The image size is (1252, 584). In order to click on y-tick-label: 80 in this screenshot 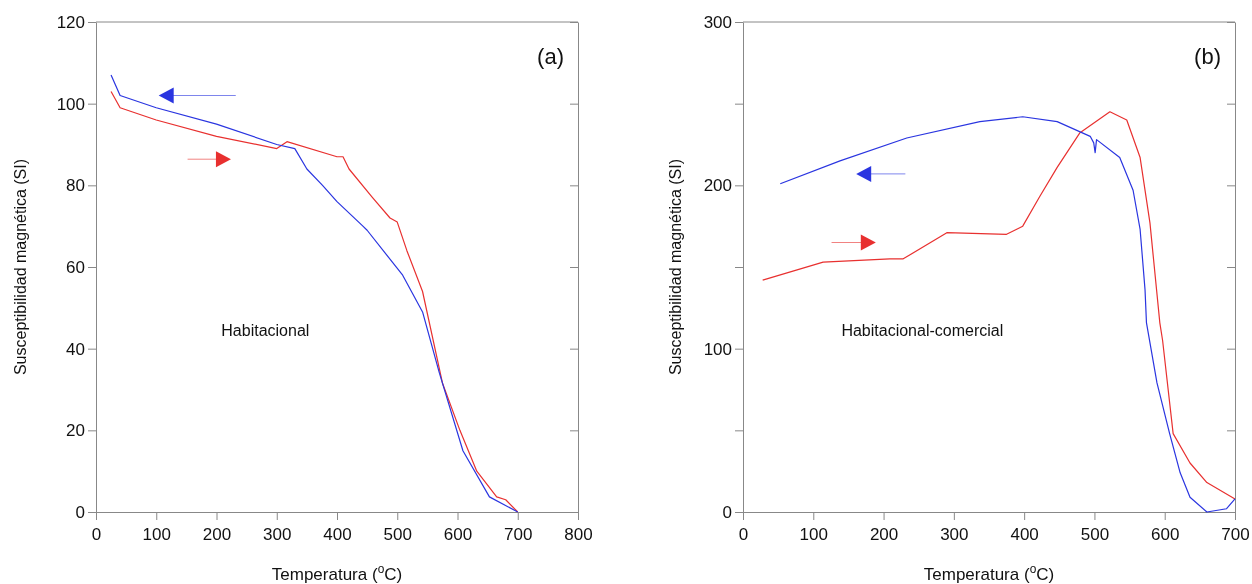, I will do `click(75, 186)`.